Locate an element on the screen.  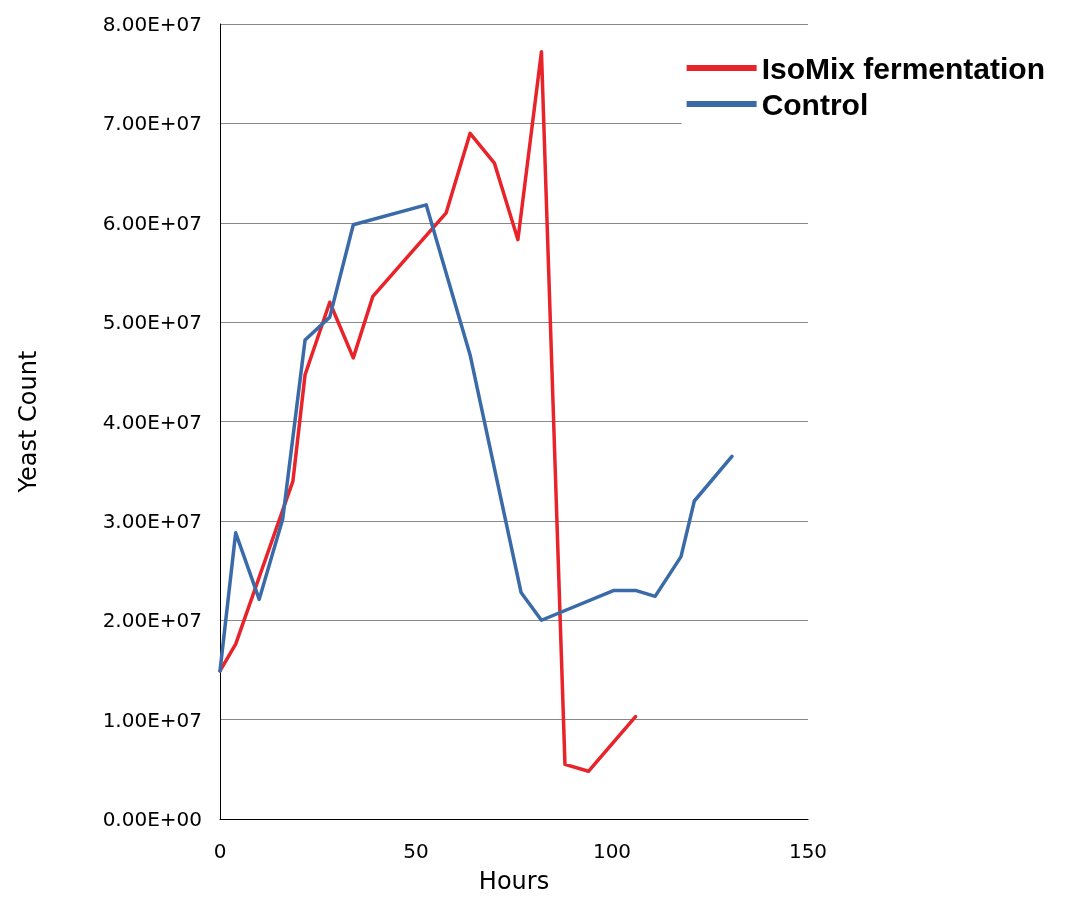
y-tick-label: 8.00E+07 is located at coordinates (152, 24).